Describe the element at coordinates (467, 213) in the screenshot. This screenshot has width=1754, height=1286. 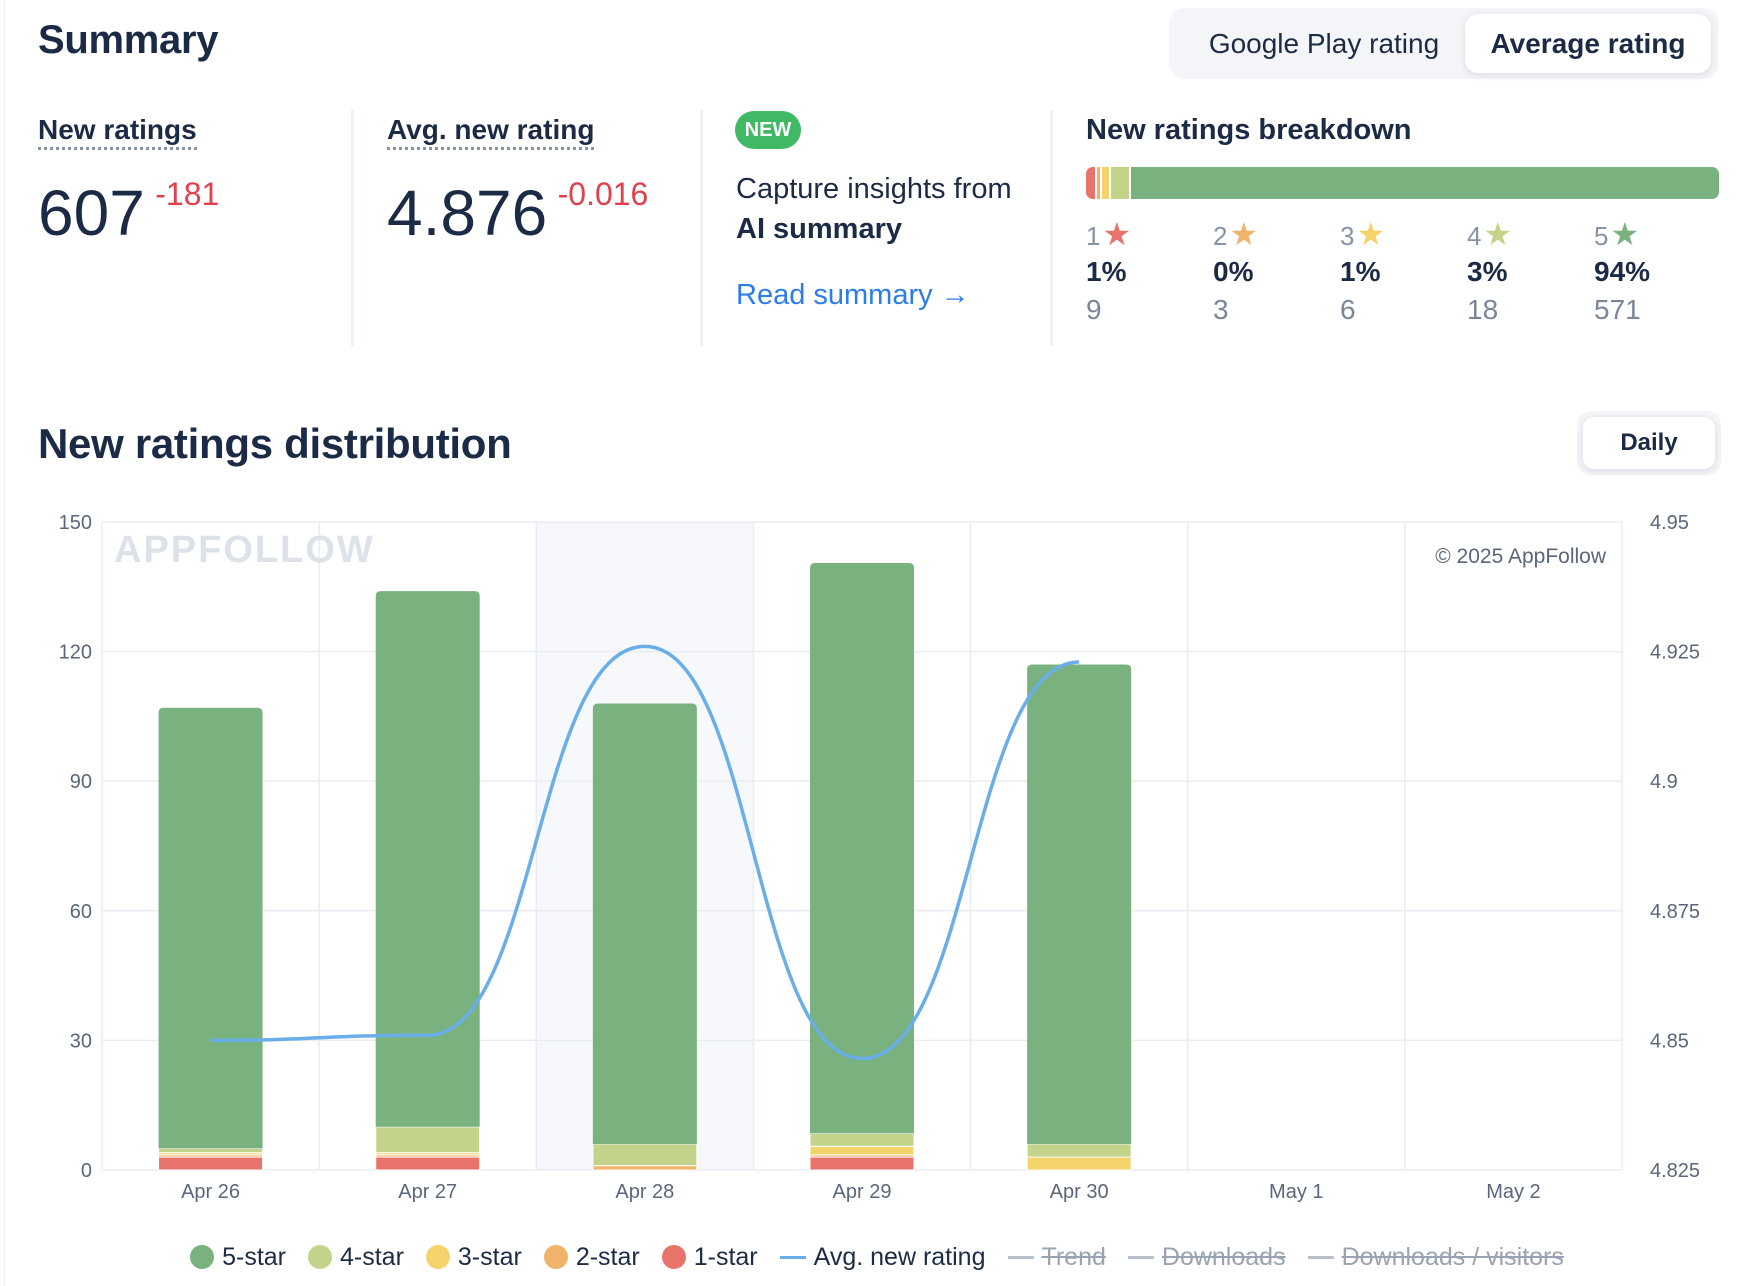
I see `avg-new-rating-value: 4.876` at that location.